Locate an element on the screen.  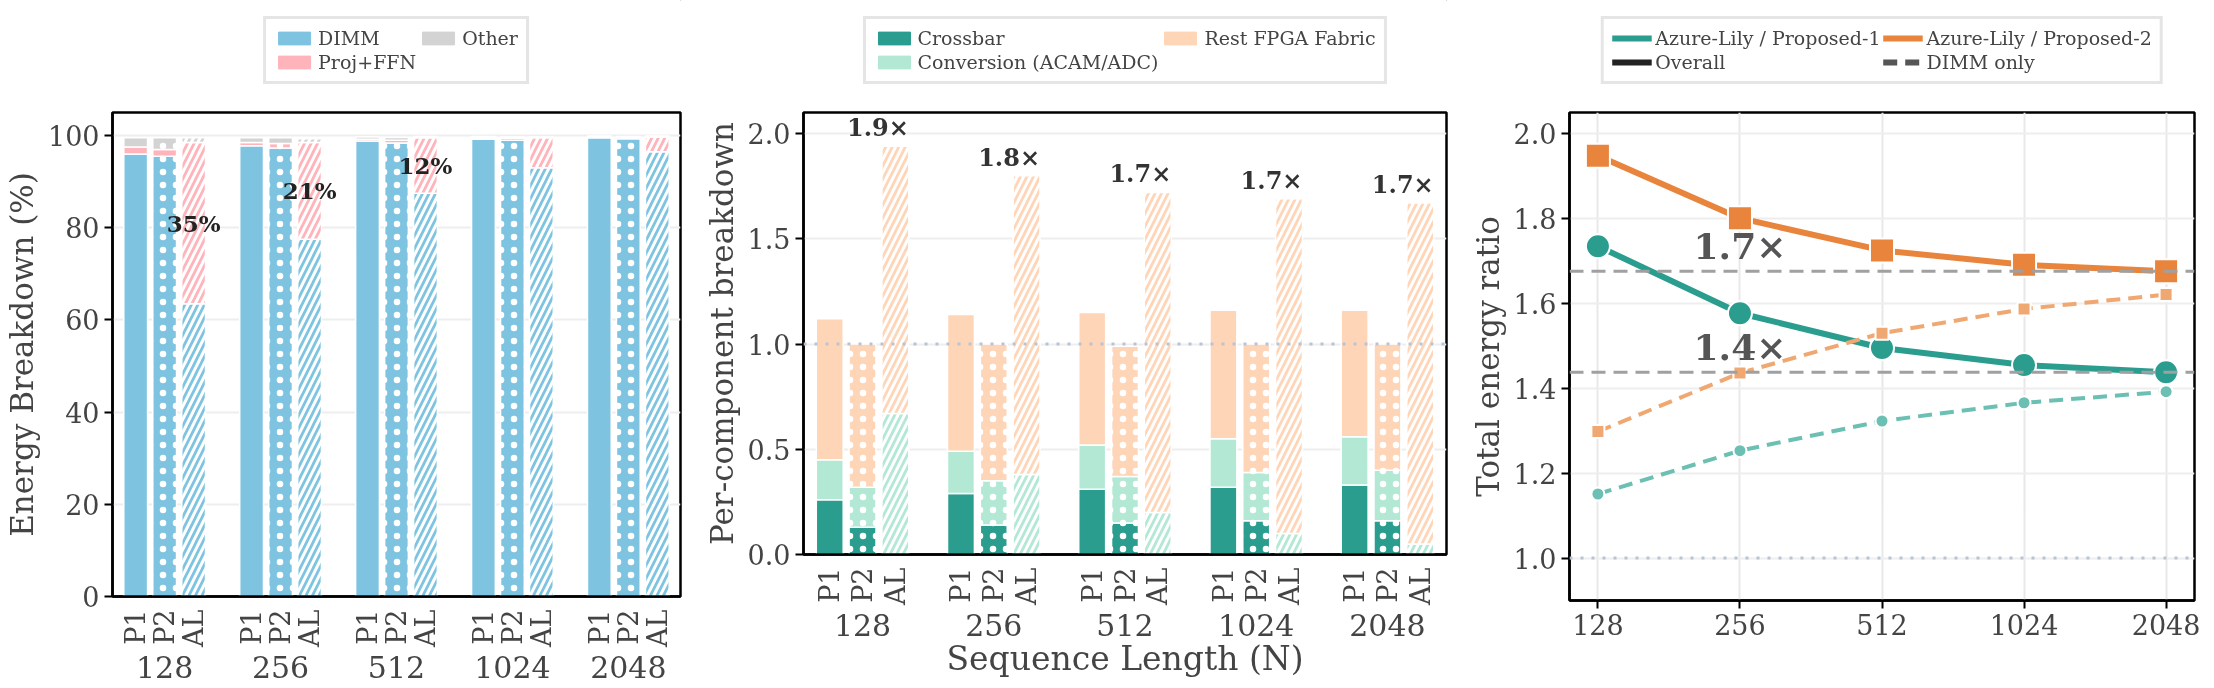
text: 512 is located at coordinates (396, 667).